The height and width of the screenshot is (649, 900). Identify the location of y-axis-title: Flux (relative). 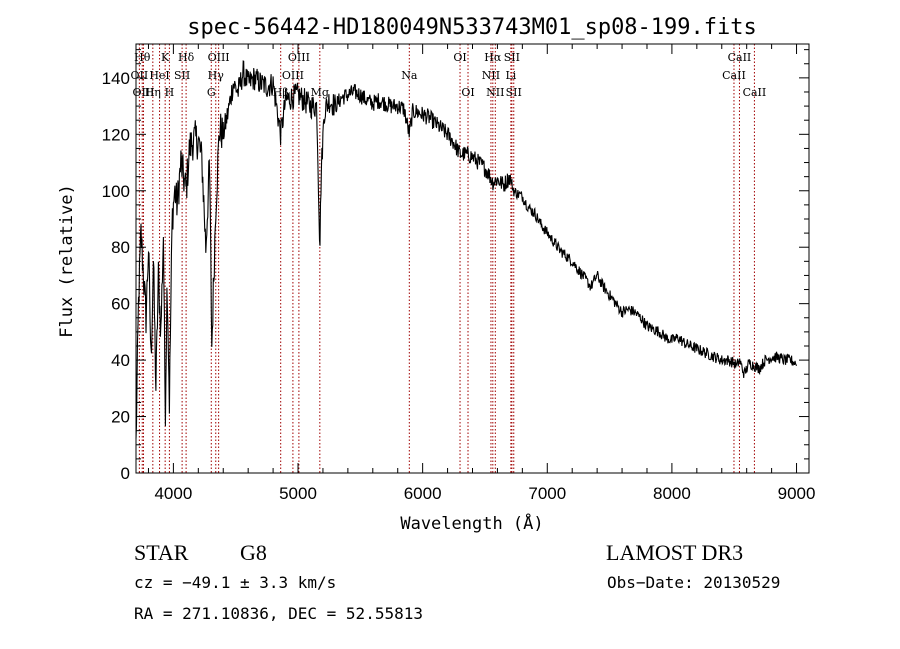
(67, 261).